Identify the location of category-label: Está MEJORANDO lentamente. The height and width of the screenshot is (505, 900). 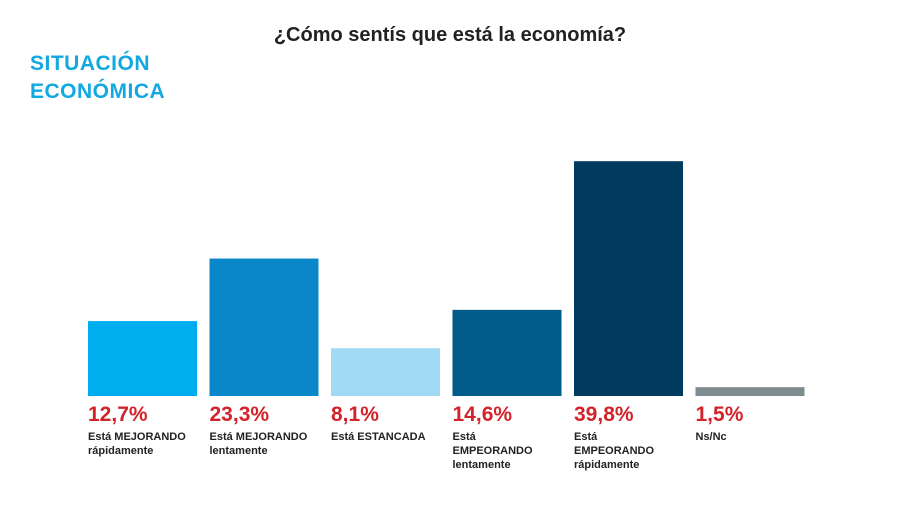
(258, 444).